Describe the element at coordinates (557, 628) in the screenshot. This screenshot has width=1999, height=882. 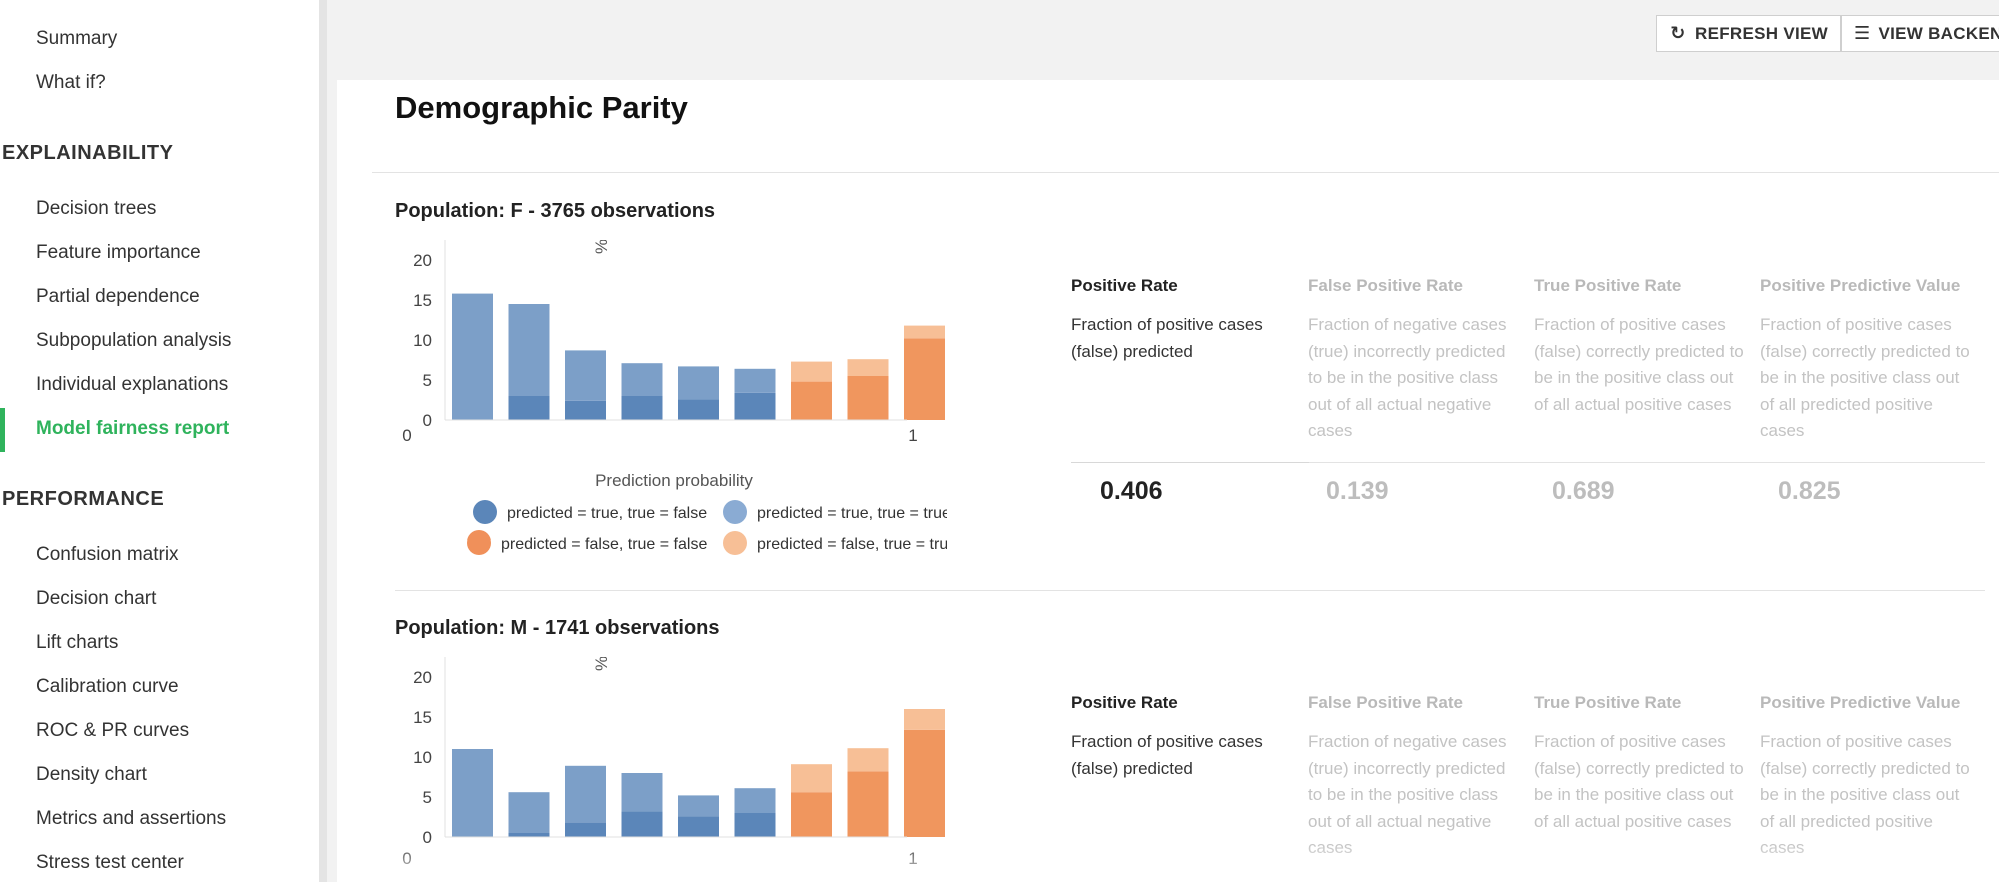
I see `population-title: Population: M - 1741 observations` at that location.